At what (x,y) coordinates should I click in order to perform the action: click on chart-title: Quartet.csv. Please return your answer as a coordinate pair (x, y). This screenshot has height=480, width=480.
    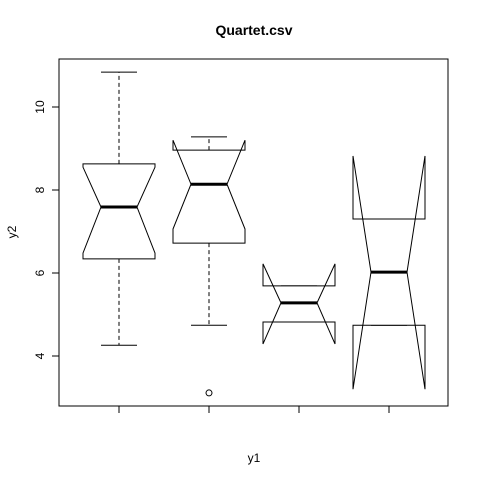
    Looking at the image, I should click on (253, 30).